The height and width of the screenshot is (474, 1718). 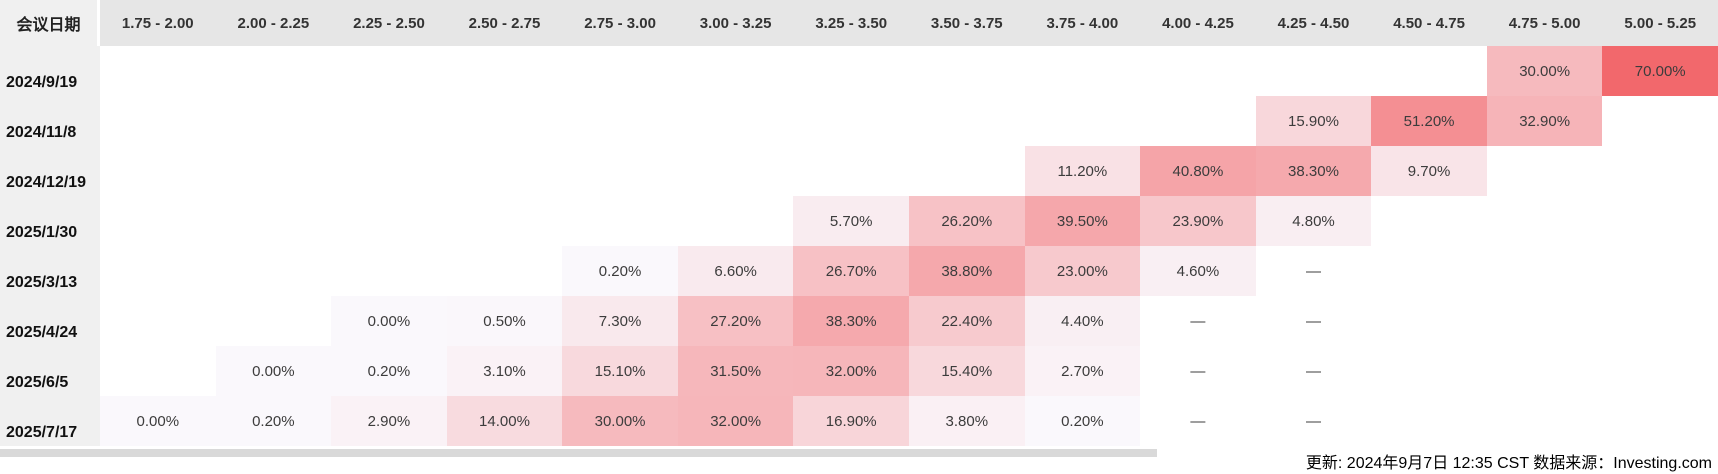 I want to click on corner-header: 会议日期, so click(x=50, y=23).